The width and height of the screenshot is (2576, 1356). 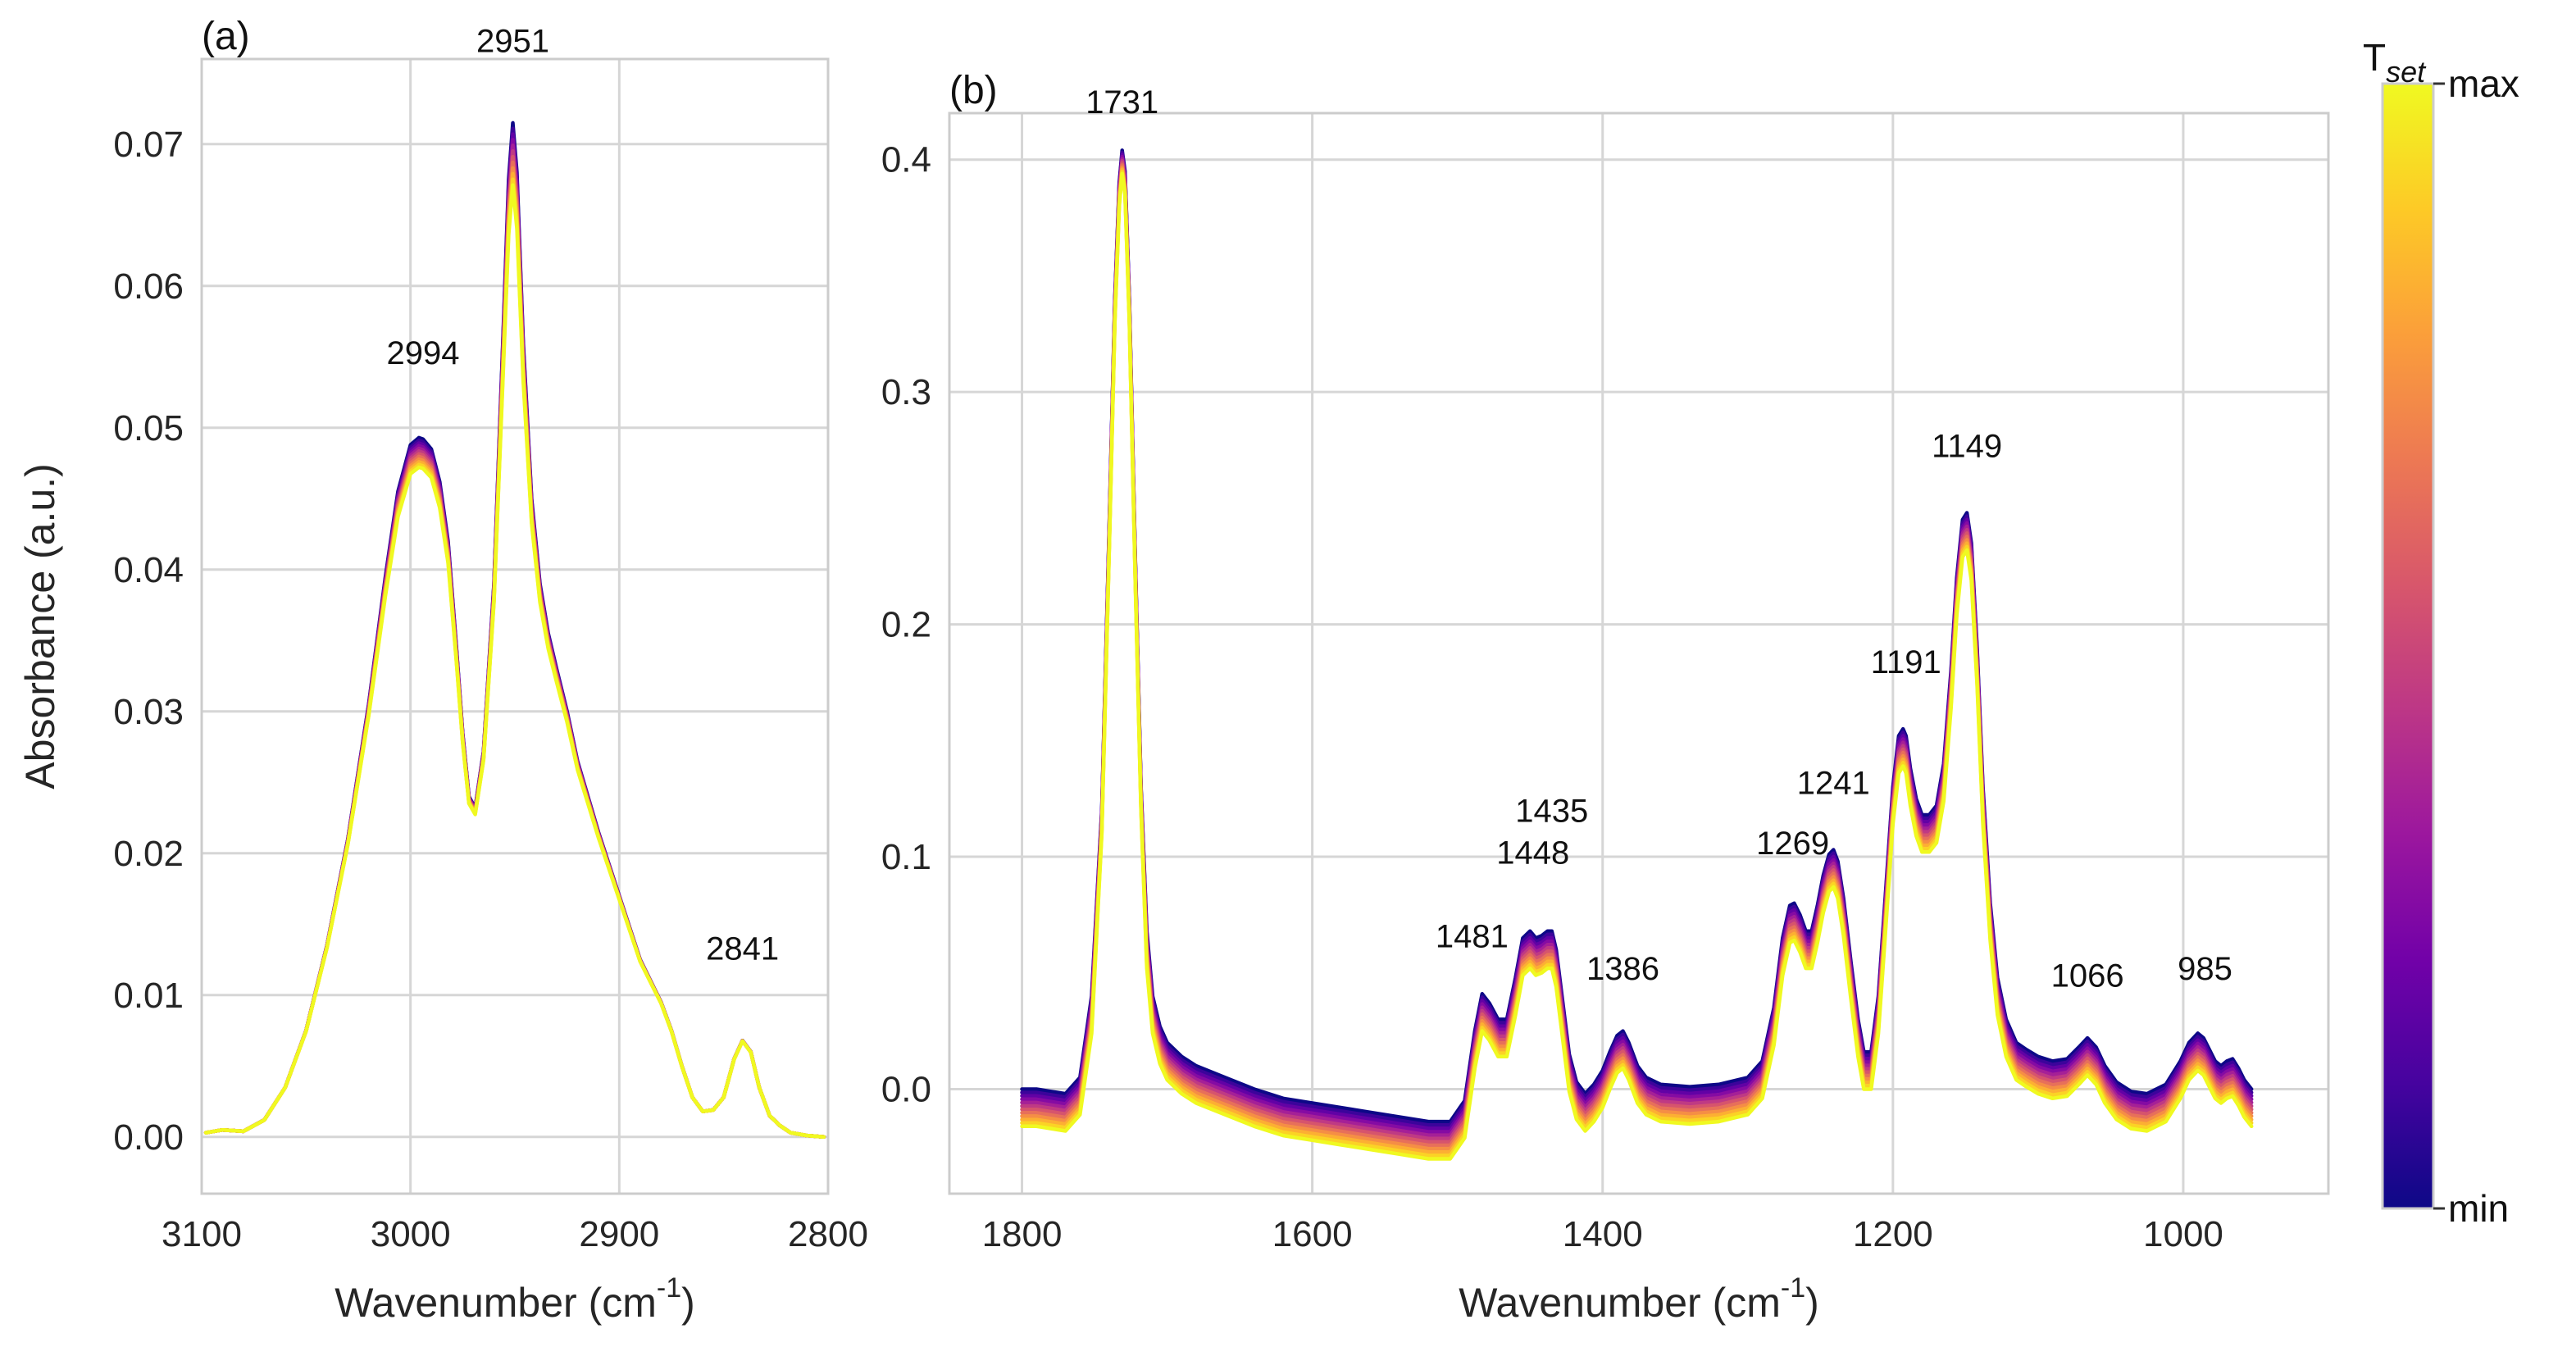 I want to click on colorbar-title: Tset, so click(x=2395, y=62).